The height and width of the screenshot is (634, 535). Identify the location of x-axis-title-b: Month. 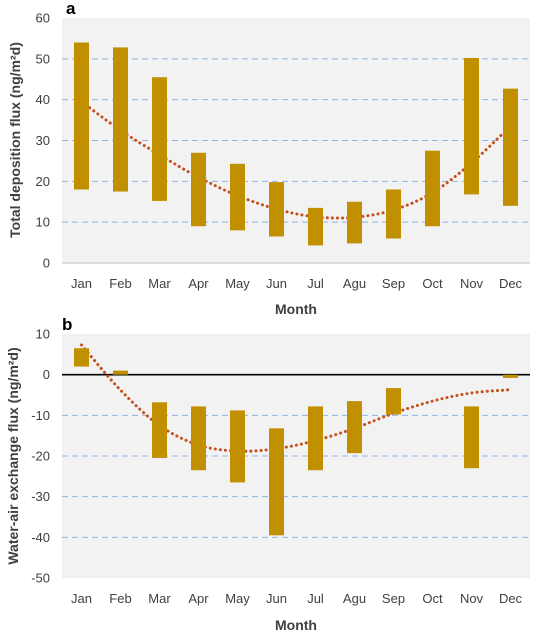
(296, 625).